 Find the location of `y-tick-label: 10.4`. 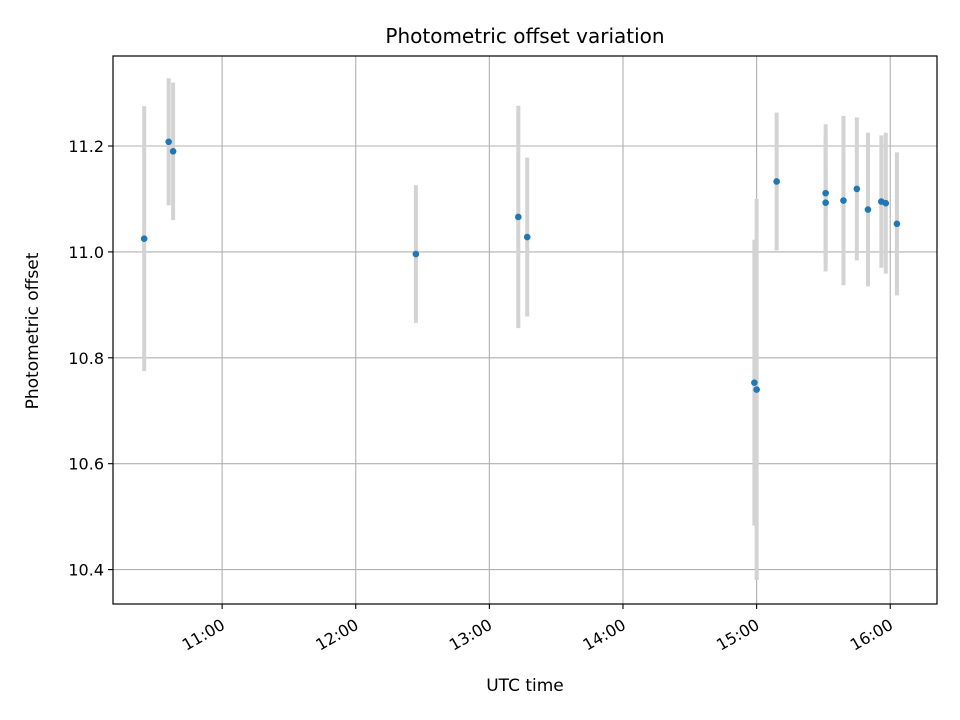

y-tick-label: 10.4 is located at coordinates (86, 570).